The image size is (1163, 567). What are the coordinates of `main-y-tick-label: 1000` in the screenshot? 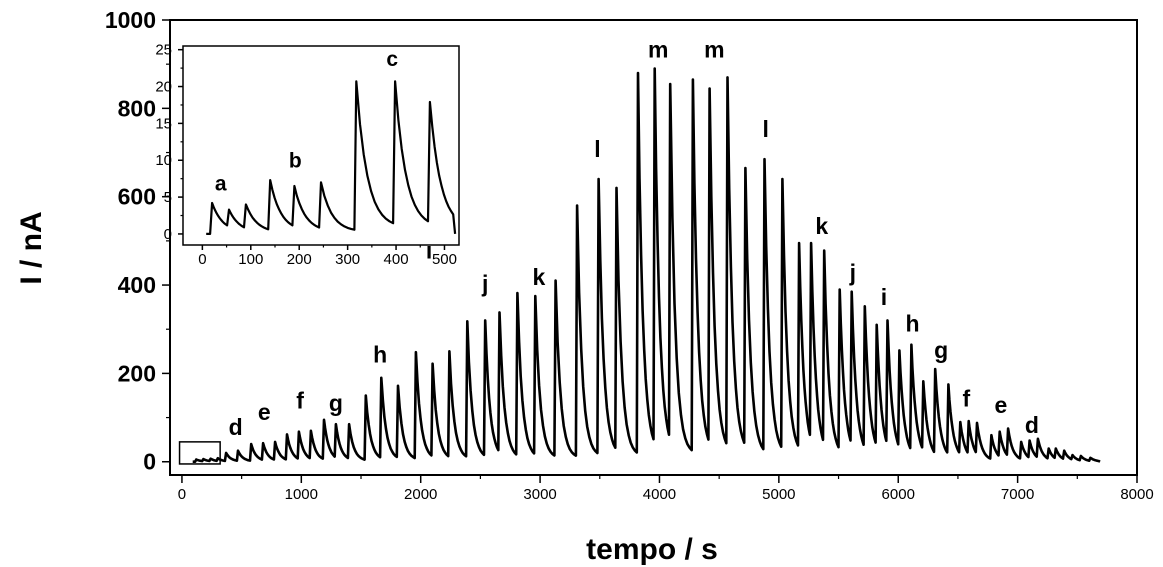 It's located at (130, 20).